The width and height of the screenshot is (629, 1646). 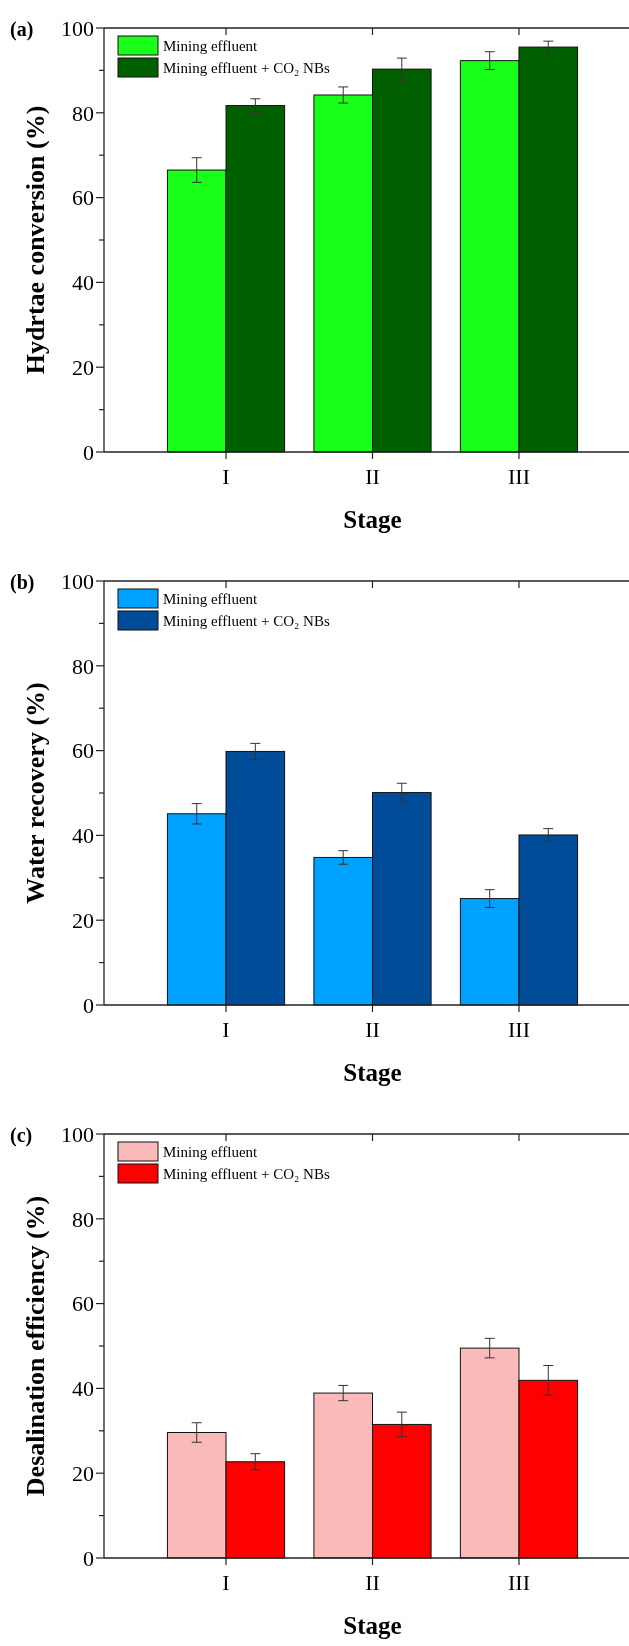 I want to click on chart-title: (b), so click(x=22, y=582).